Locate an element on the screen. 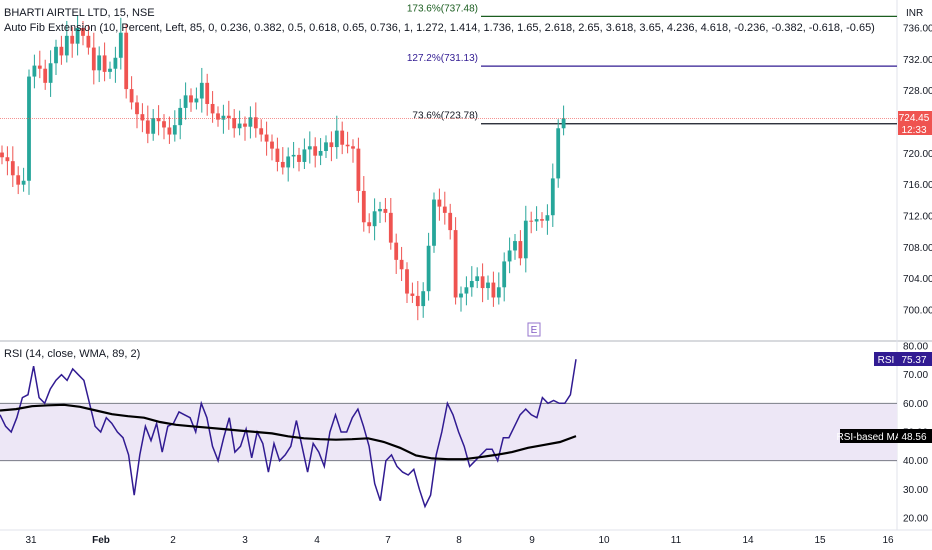 The width and height of the screenshot is (932, 550). rsi-tick-label: 80.00 is located at coordinates (915, 347).